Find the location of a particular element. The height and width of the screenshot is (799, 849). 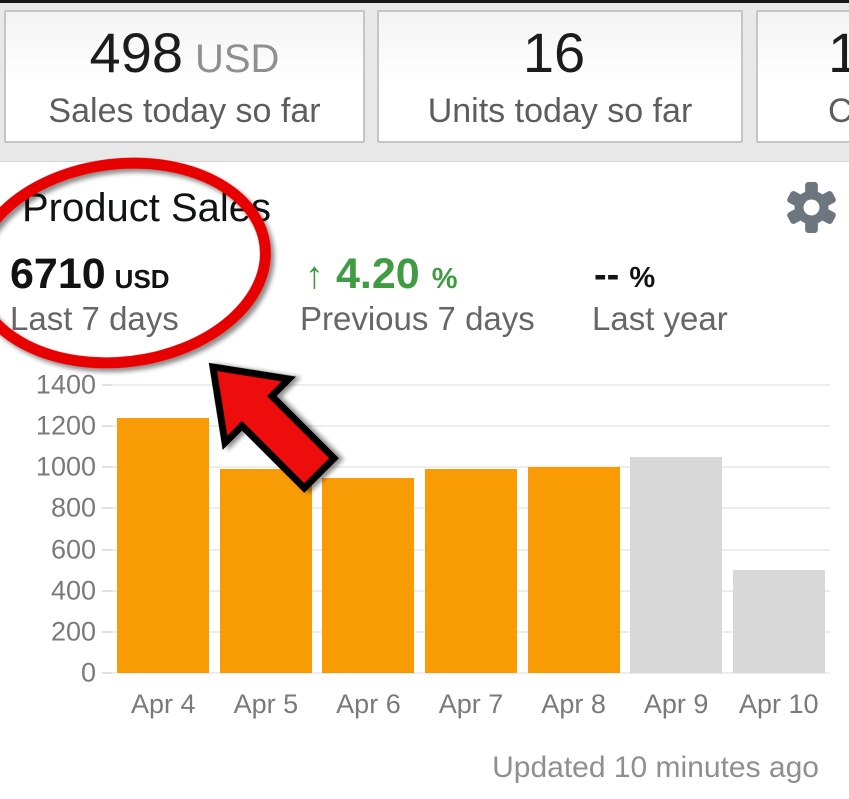

settings-gear-icon is located at coordinates (811, 207).